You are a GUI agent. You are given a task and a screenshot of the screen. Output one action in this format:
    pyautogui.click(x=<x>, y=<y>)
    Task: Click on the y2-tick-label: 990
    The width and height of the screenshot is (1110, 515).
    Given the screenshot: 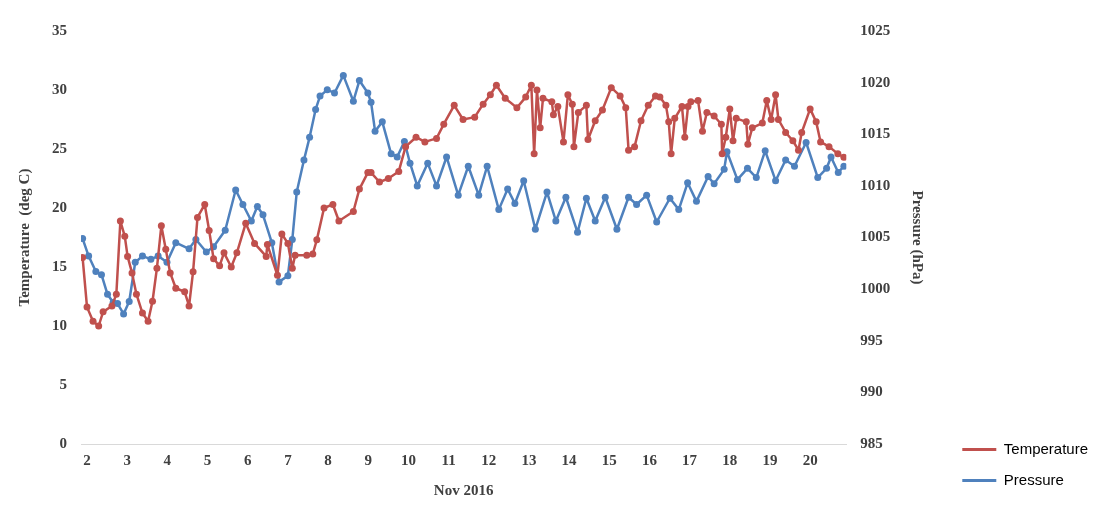 What is the action you would take?
    pyautogui.click(x=871, y=391)
    